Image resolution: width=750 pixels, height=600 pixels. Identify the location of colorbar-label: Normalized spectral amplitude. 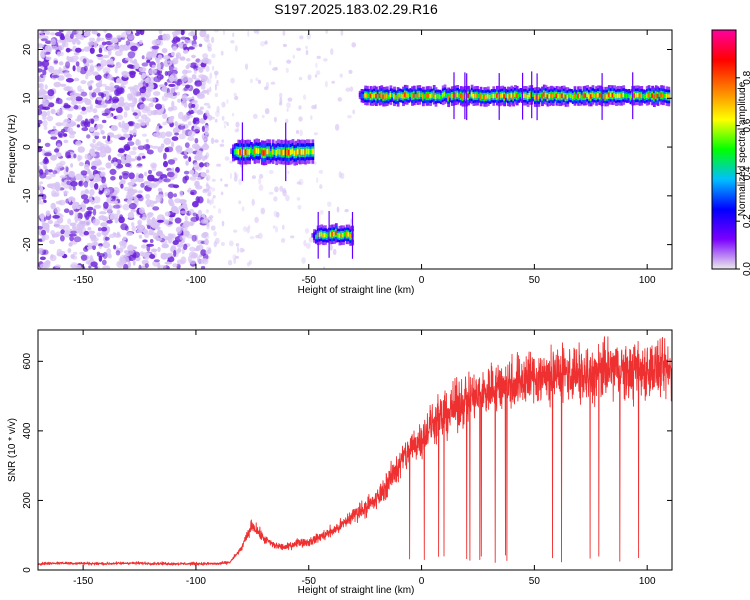
(742, 148).